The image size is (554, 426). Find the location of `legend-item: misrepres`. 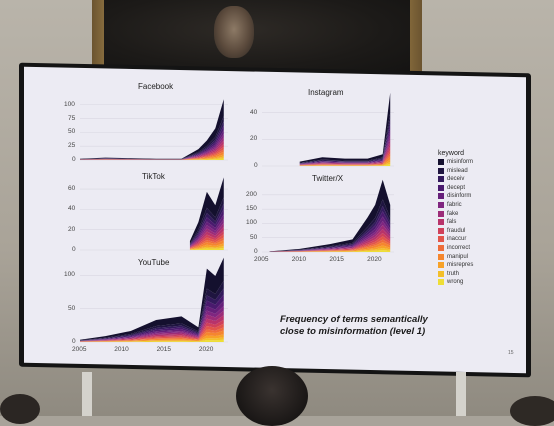

legend-item: misrepres is located at coordinates (455, 265).